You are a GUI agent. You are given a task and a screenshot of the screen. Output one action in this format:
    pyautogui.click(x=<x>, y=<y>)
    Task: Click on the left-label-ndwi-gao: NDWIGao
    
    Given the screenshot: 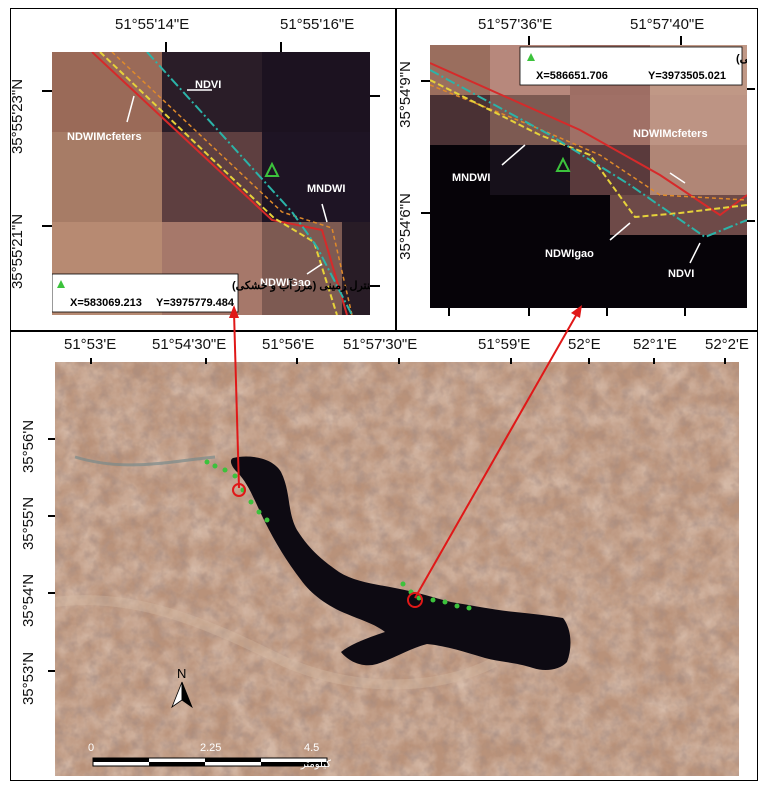 What is the action you would take?
    pyautogui.click(x=285, y=283)
    